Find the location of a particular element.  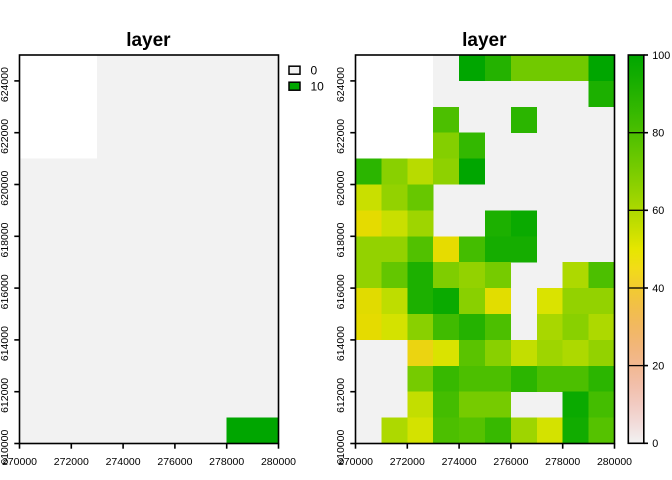

svg-text: 10 is located at coordinates (318, 86).